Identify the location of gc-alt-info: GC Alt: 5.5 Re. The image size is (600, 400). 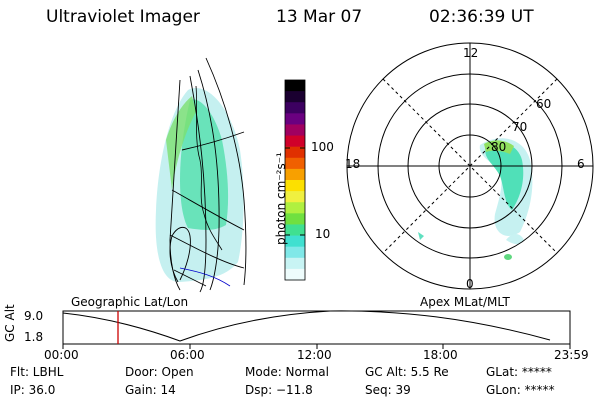
(407, 372).